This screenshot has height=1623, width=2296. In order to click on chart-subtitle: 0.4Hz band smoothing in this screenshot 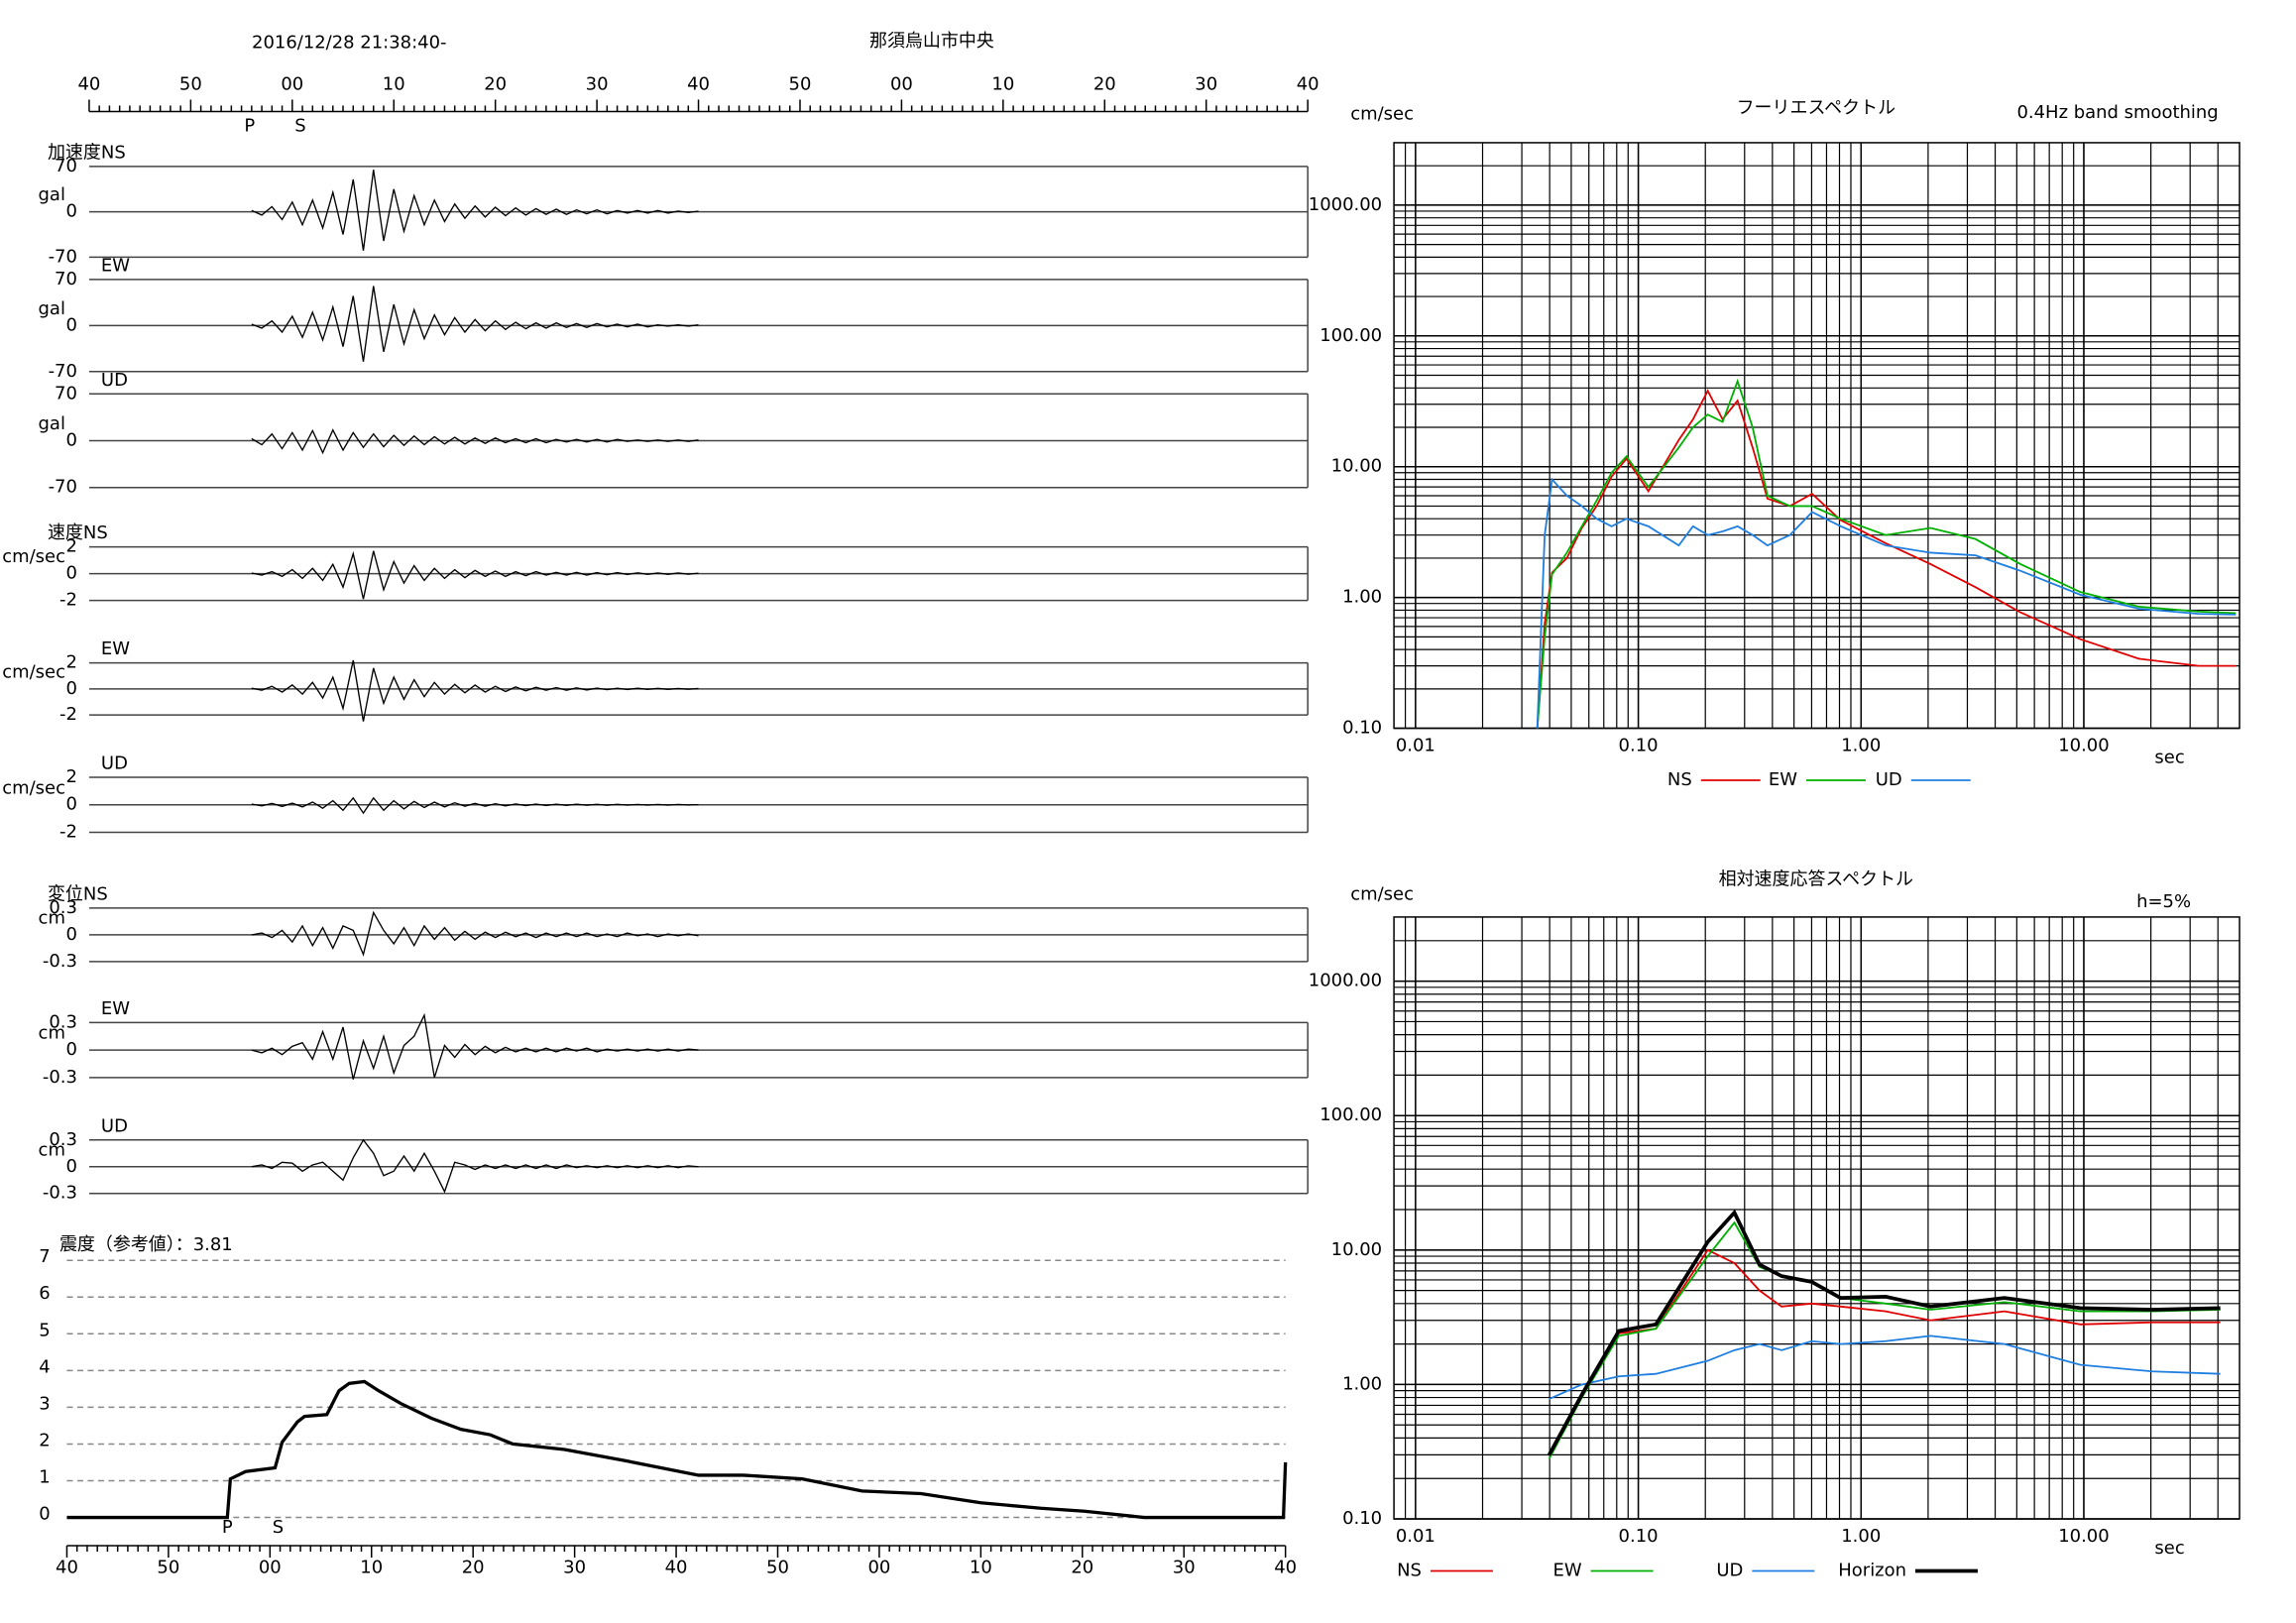, I will do `click(2117, 112)`.